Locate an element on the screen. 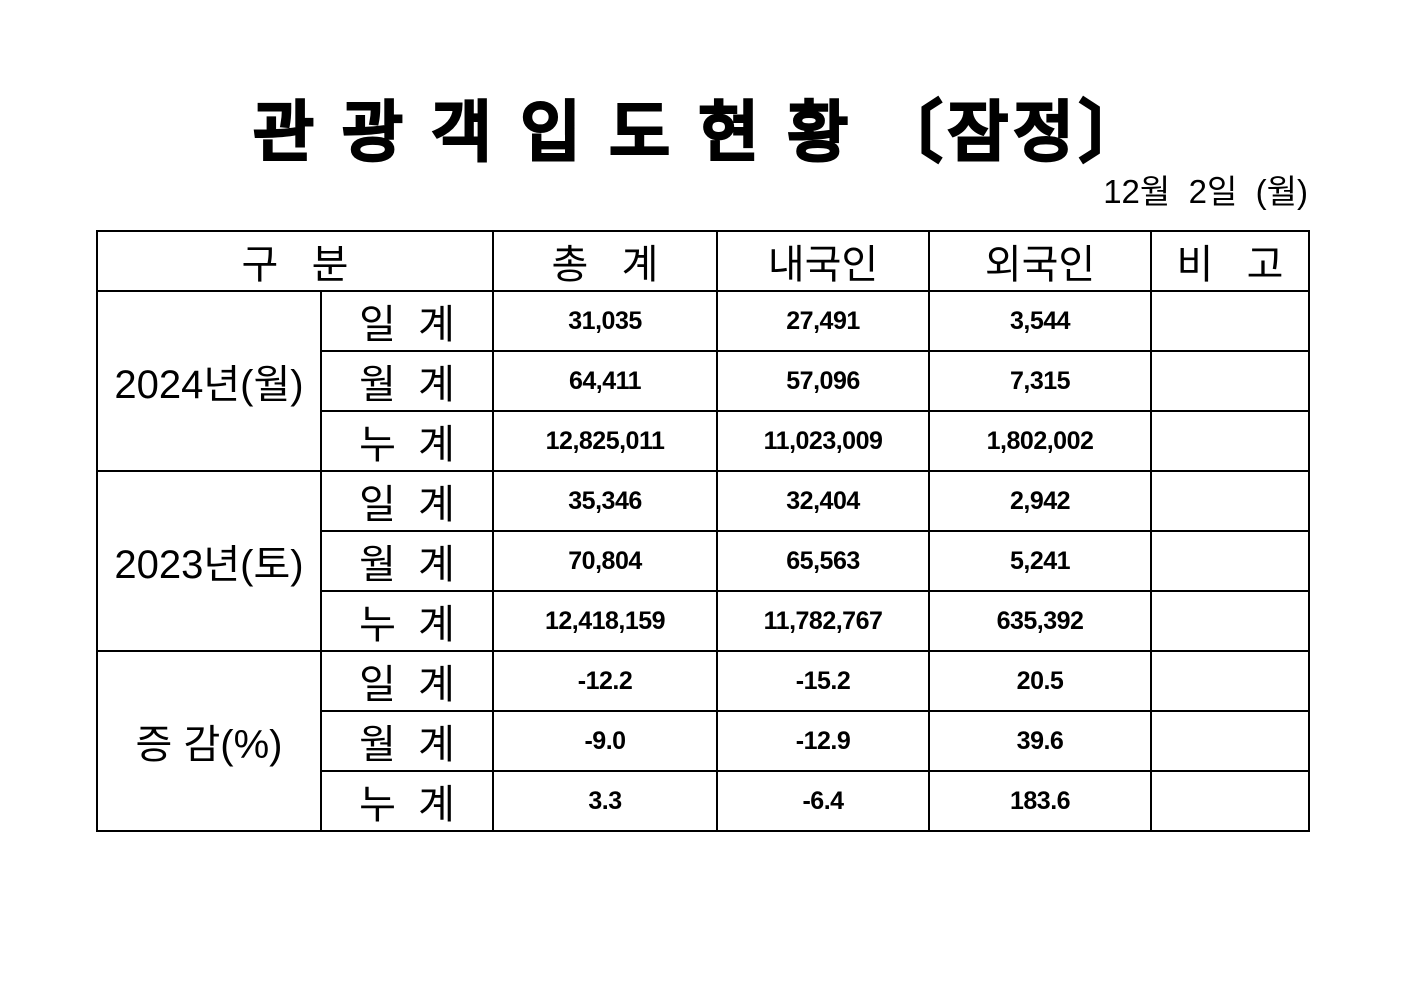 Image resolution: width=1403 pixels, height=992 pixels. cell-foreign: 183.6 is located at coordinates (1040, 801).